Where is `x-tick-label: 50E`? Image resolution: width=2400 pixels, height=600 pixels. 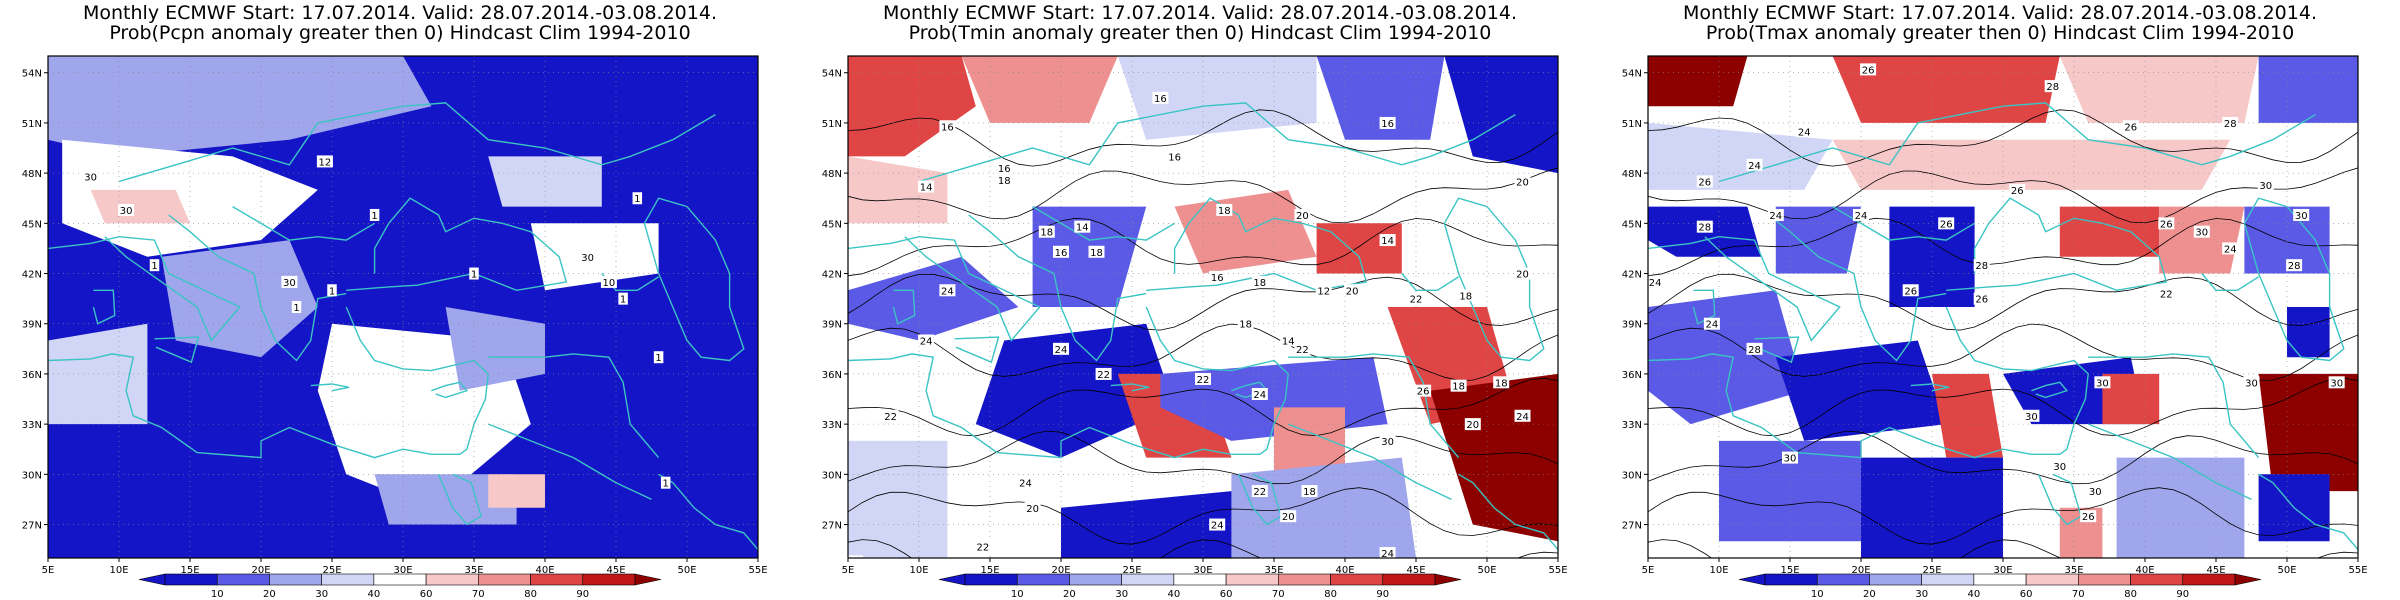 x-tick-label: 50E is located at coordinates (686, 570).